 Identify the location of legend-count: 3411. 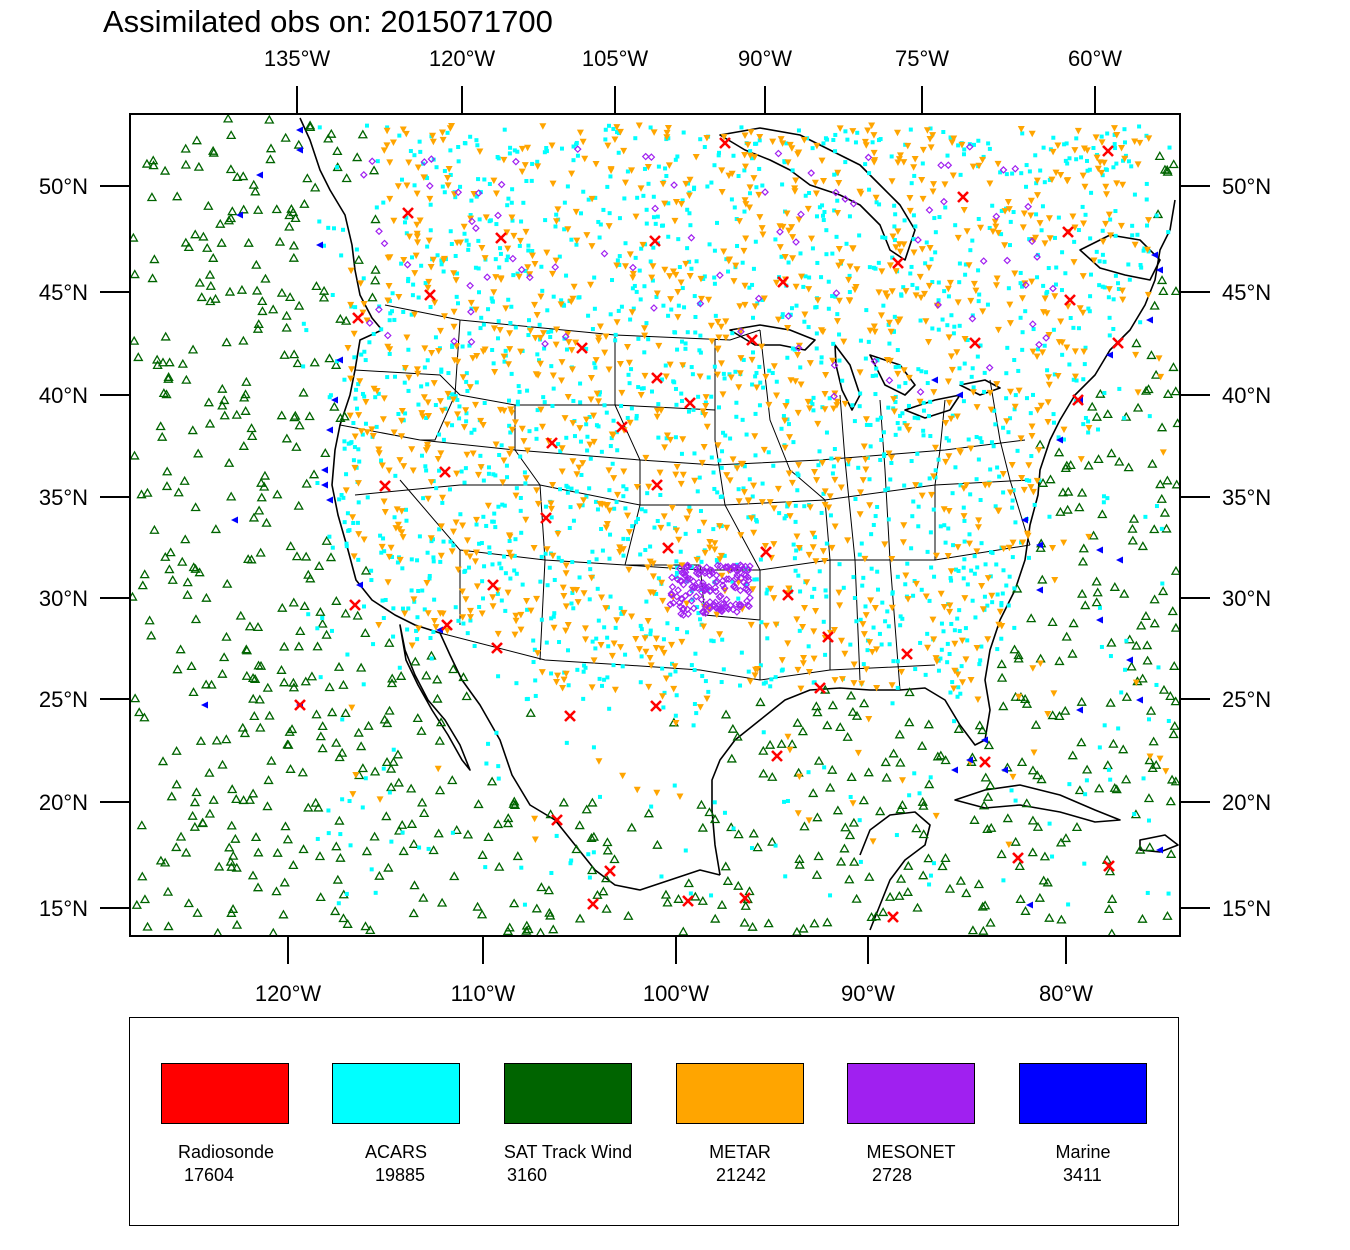
(1082, 1175).